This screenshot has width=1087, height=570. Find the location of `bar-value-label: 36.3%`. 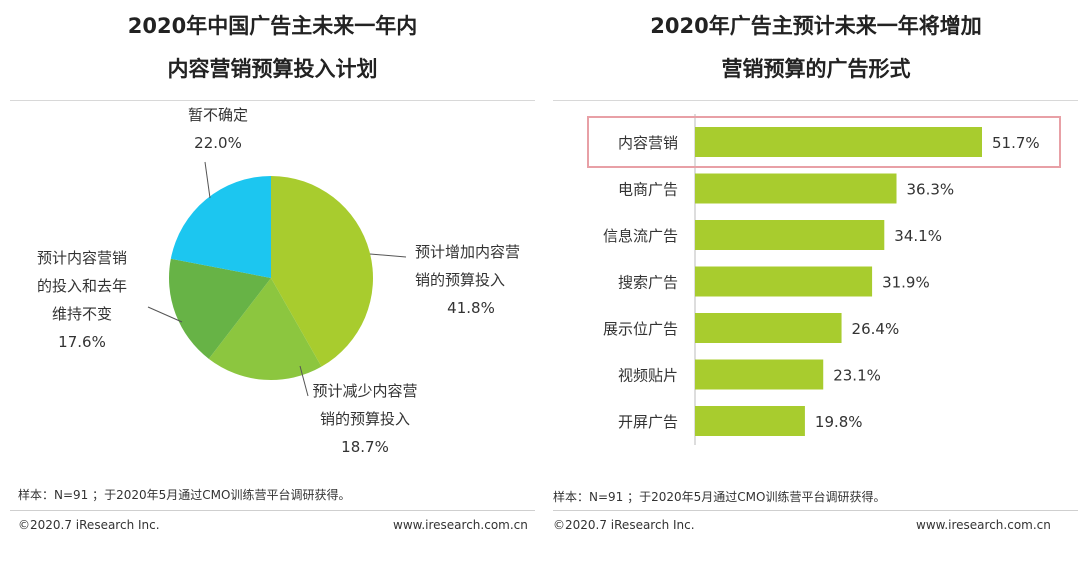

bar-value-label: 36.3% is located at coordinates (931, 190).